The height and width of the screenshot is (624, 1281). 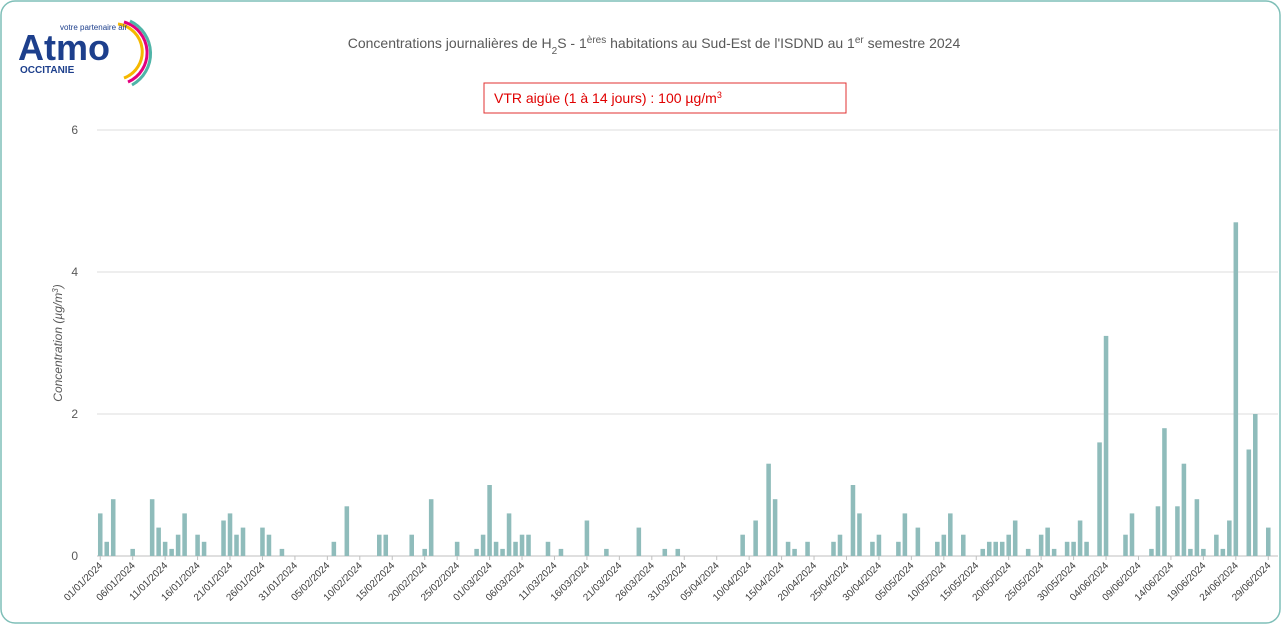 What do you see at coordinates (74, 130) in the screenshot?
I see `y-tick-label: 6` at bounding box center [74, 130].